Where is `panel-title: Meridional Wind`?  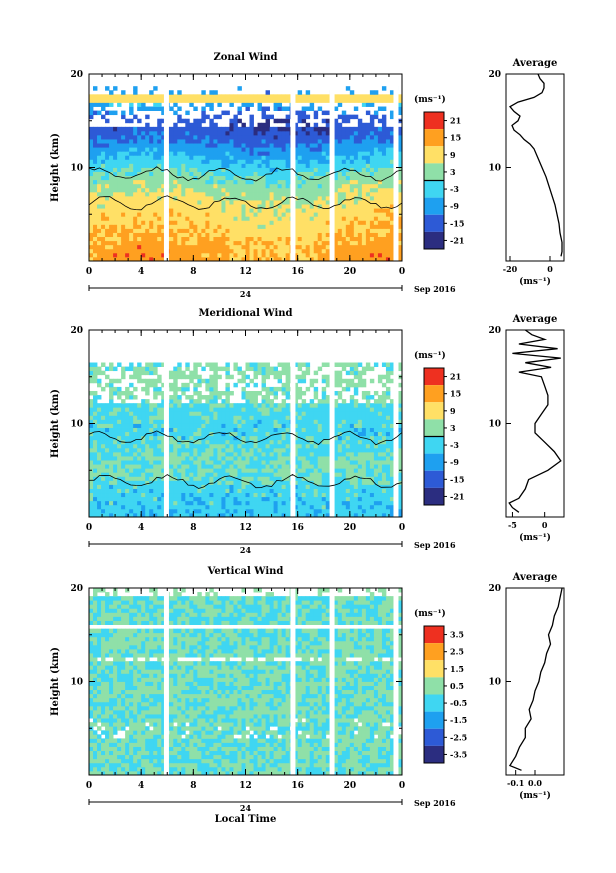
panel-title: Meridional Wind is located at coordinates (245, 313).